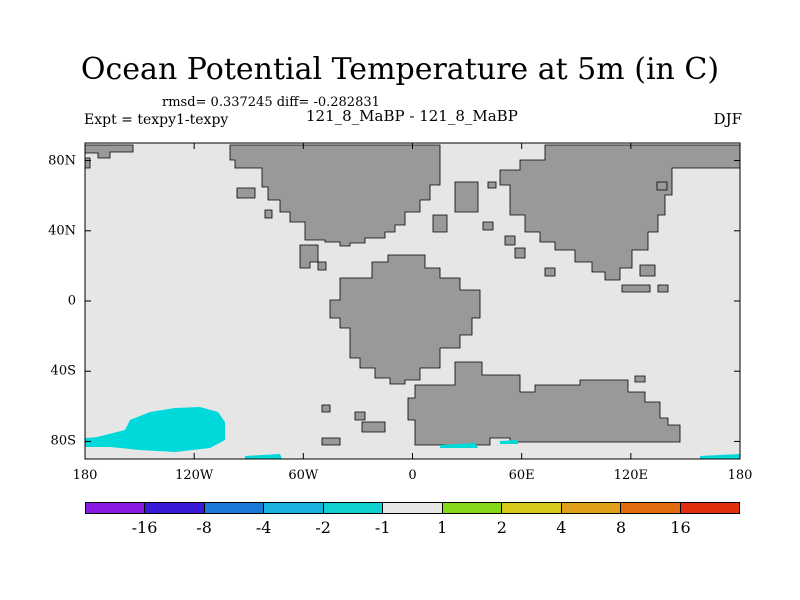 The width and height of the screenshot is (800, 600). I want to click on anomaly-south-pacific-sliver, so click(263, 456).